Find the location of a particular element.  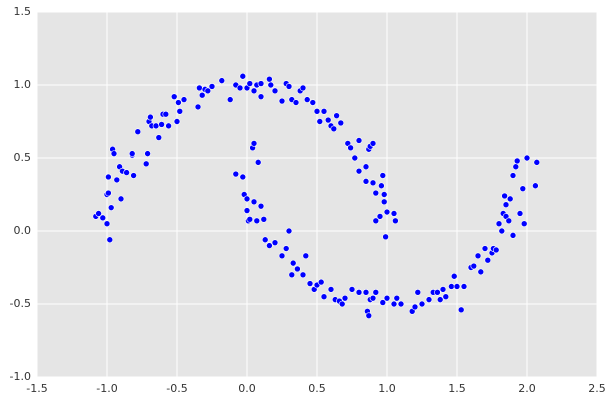

y-tick-label: -1.0 is located at coordinates (20, 376).